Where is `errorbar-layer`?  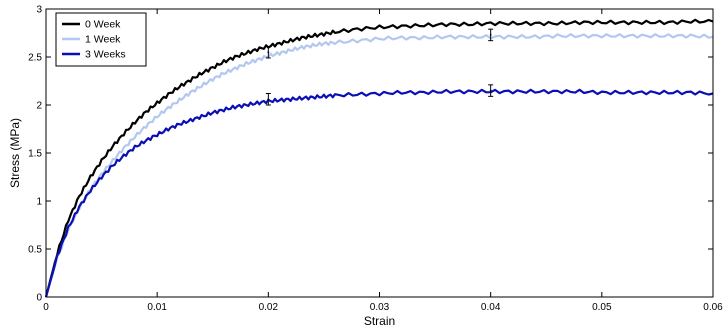
errorbar-layer is located at coordinates (379, 67).